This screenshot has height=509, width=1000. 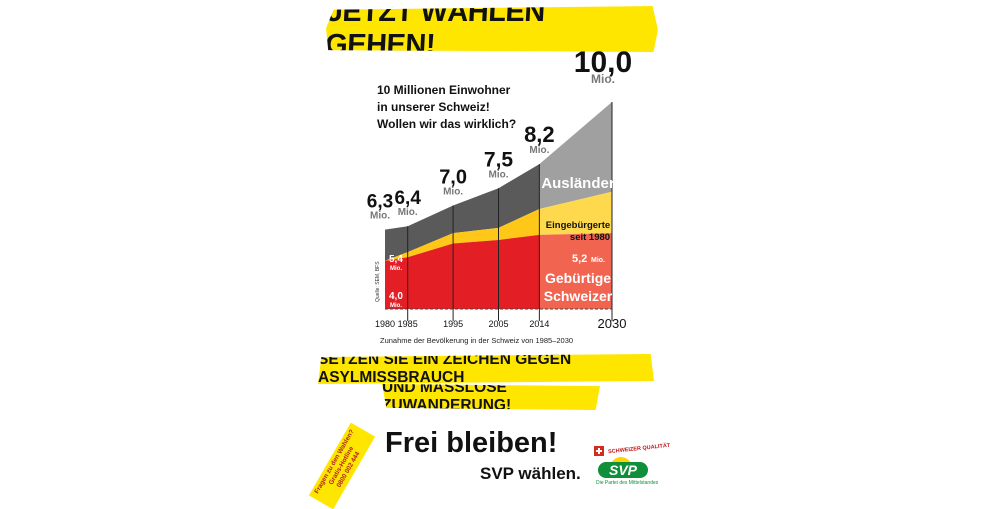 What do you see at coordinates (599, 451) in the screenshot?
I see `swiss-cross-icon` at bounding box center [599, 451].